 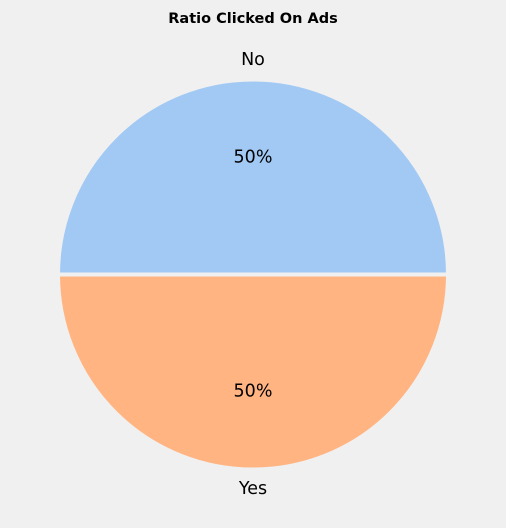 I want to click on pie-labels: No 50% Yes 50%, so click(x=253, y=274).